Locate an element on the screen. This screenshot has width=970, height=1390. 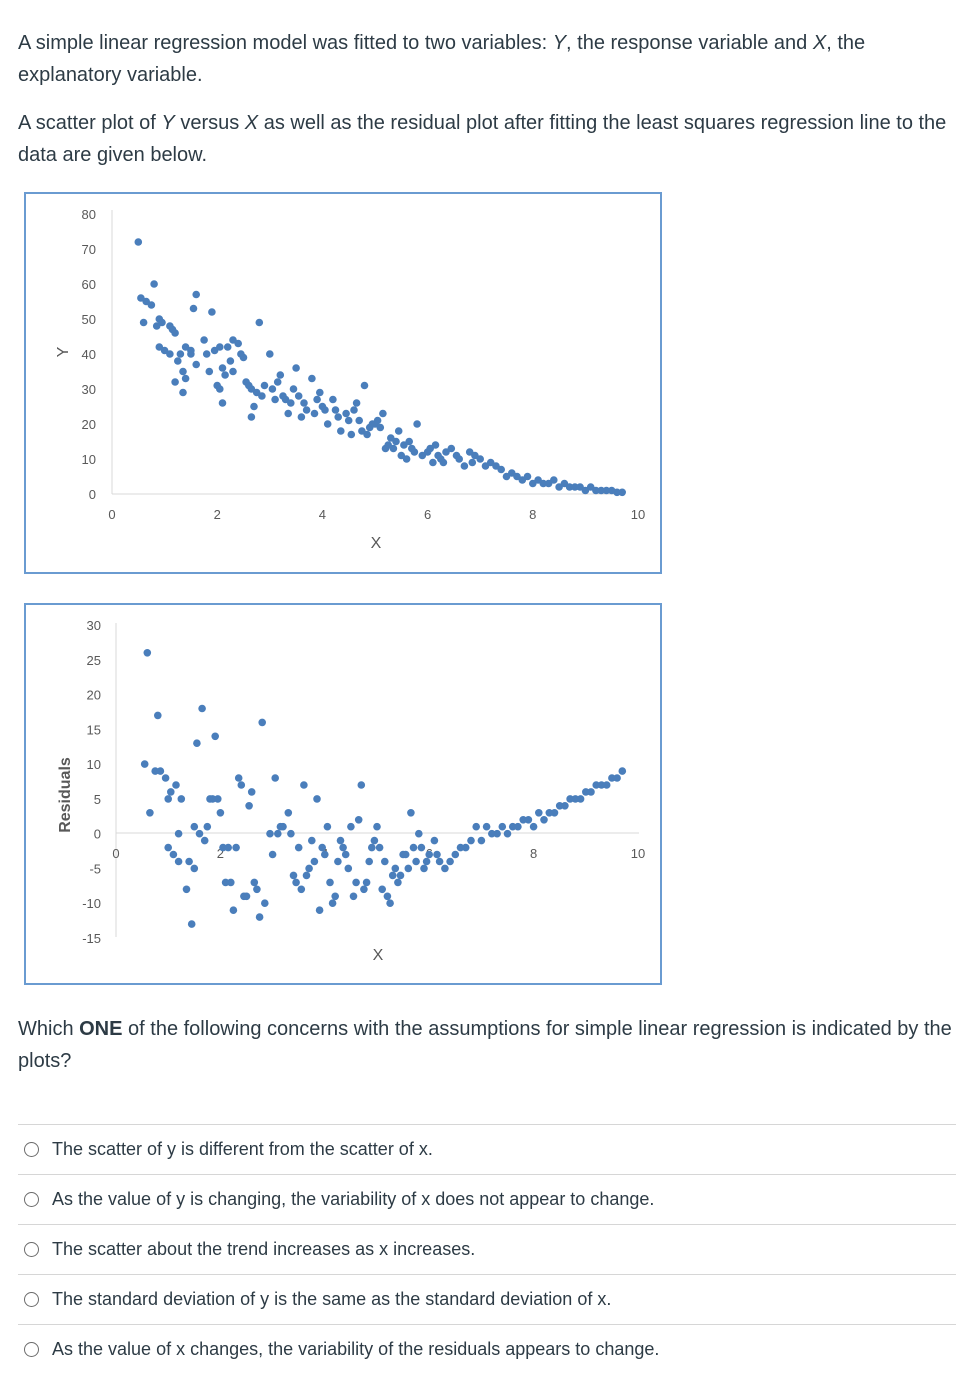
y-tick-label: 30 is located at coordinates (89, 389).